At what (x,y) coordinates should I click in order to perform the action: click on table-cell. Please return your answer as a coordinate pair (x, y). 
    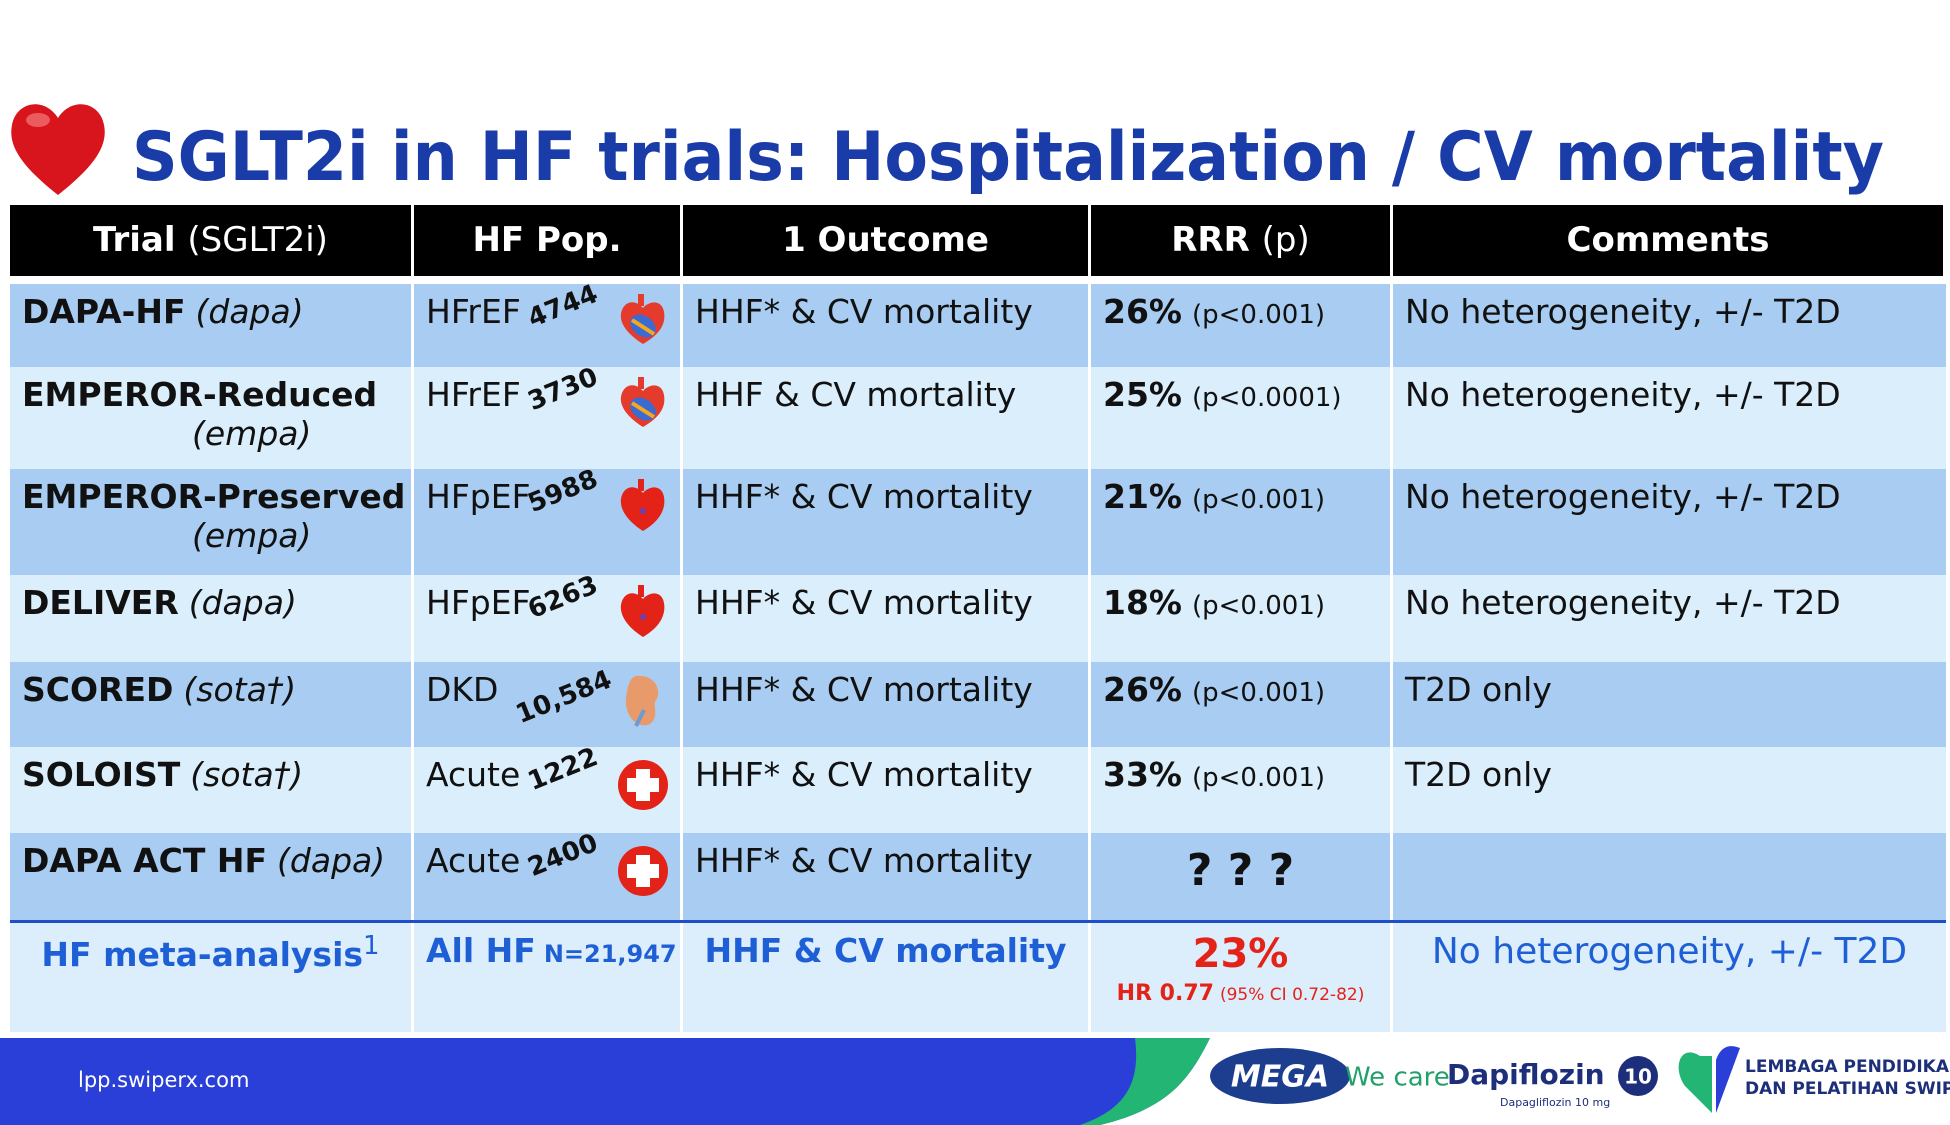
    Looking at the image, I should click on (1669, 876).